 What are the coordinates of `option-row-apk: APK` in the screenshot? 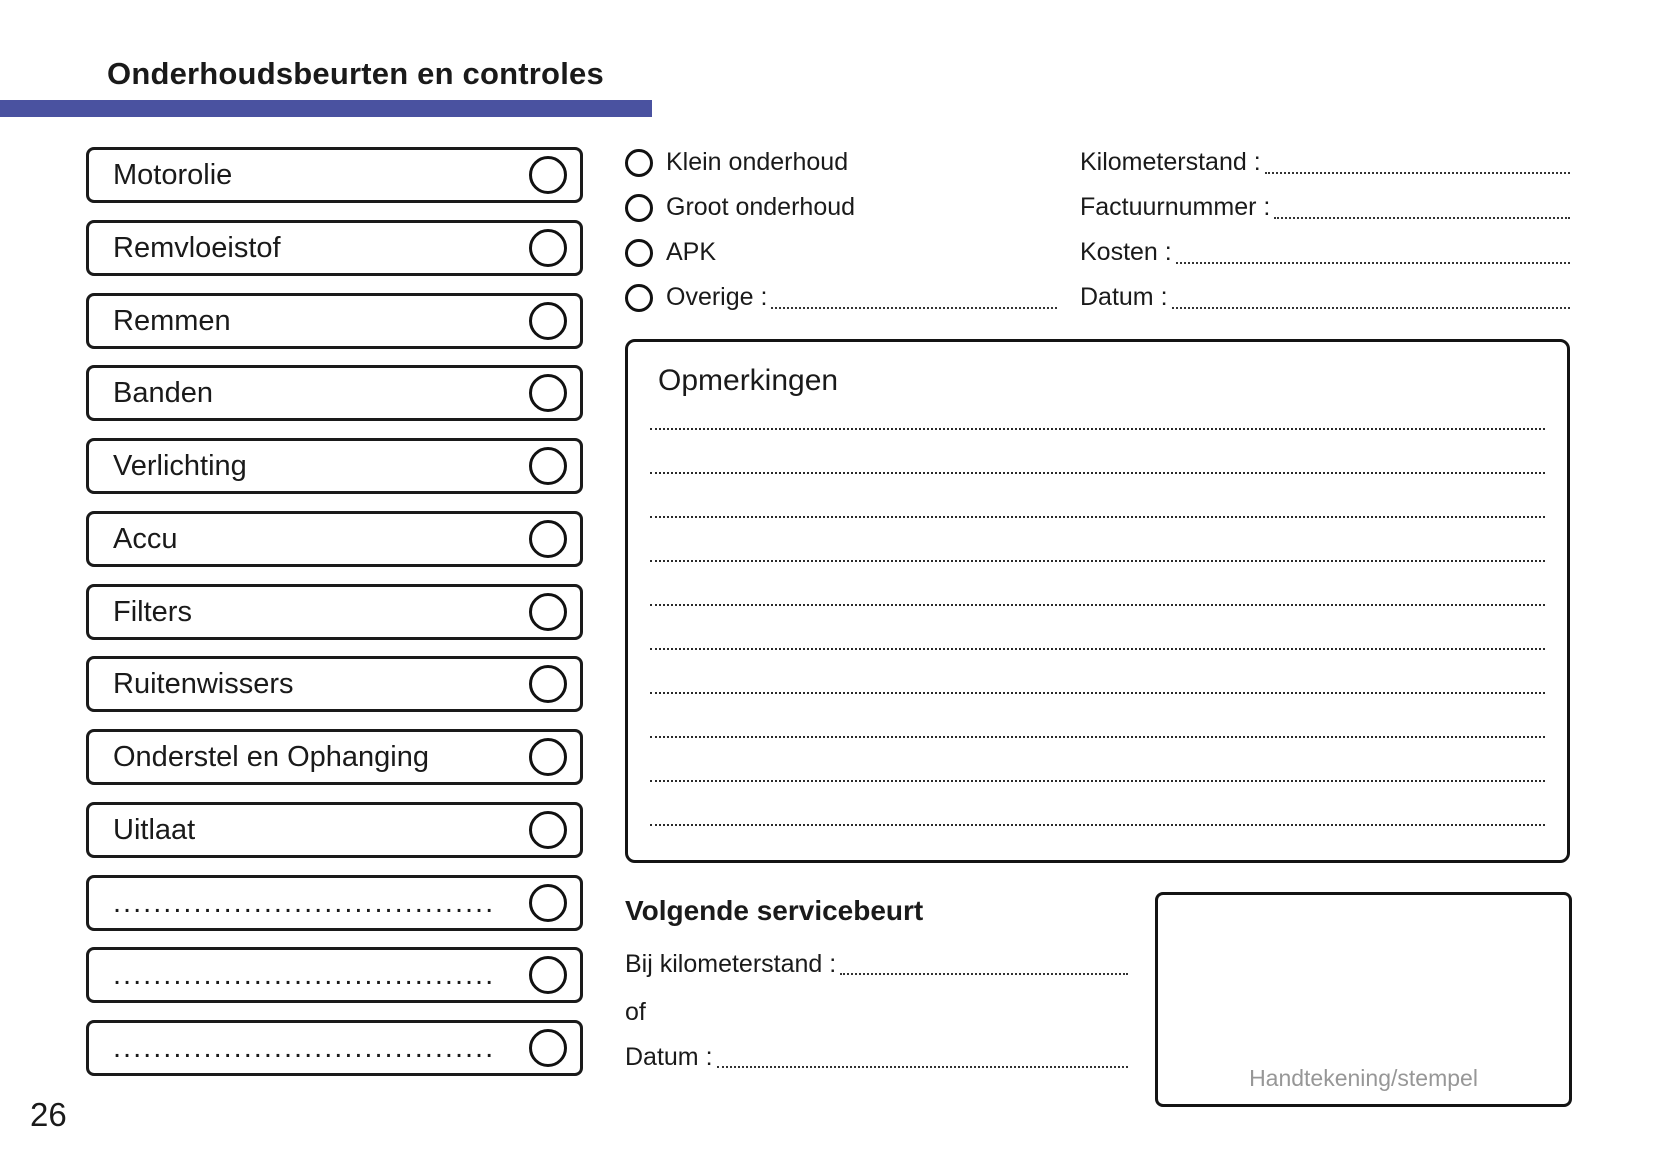 It's located at (841, 252).